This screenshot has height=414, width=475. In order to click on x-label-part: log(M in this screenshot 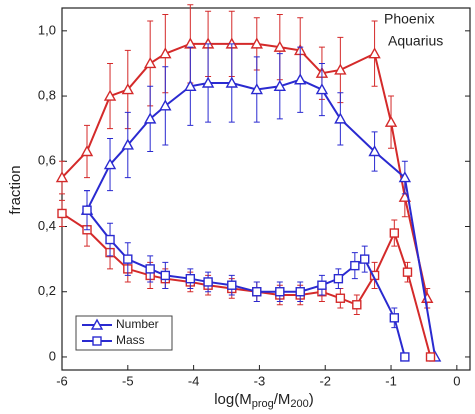, I will do `click(233, 399)`.